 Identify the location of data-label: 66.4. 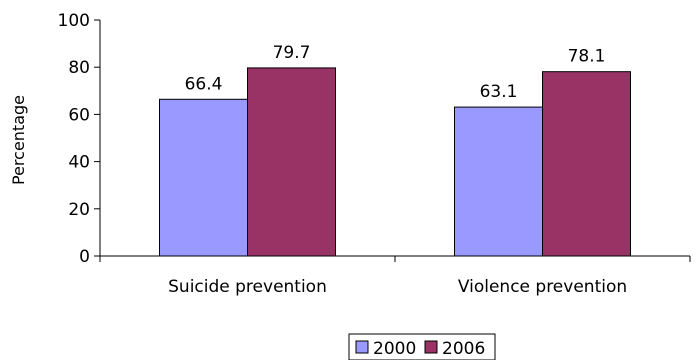
(204, 84).